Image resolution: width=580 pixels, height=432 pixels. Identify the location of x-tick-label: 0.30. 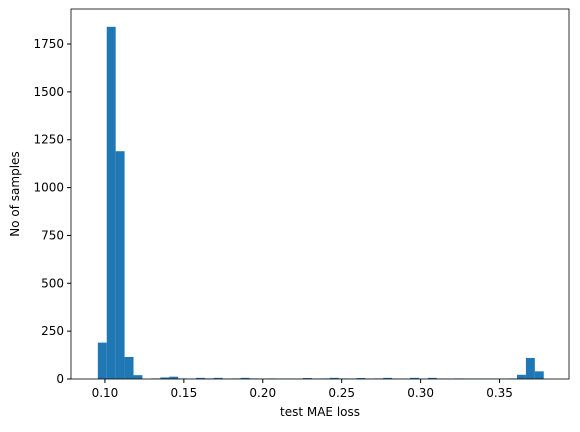
(420, 393).